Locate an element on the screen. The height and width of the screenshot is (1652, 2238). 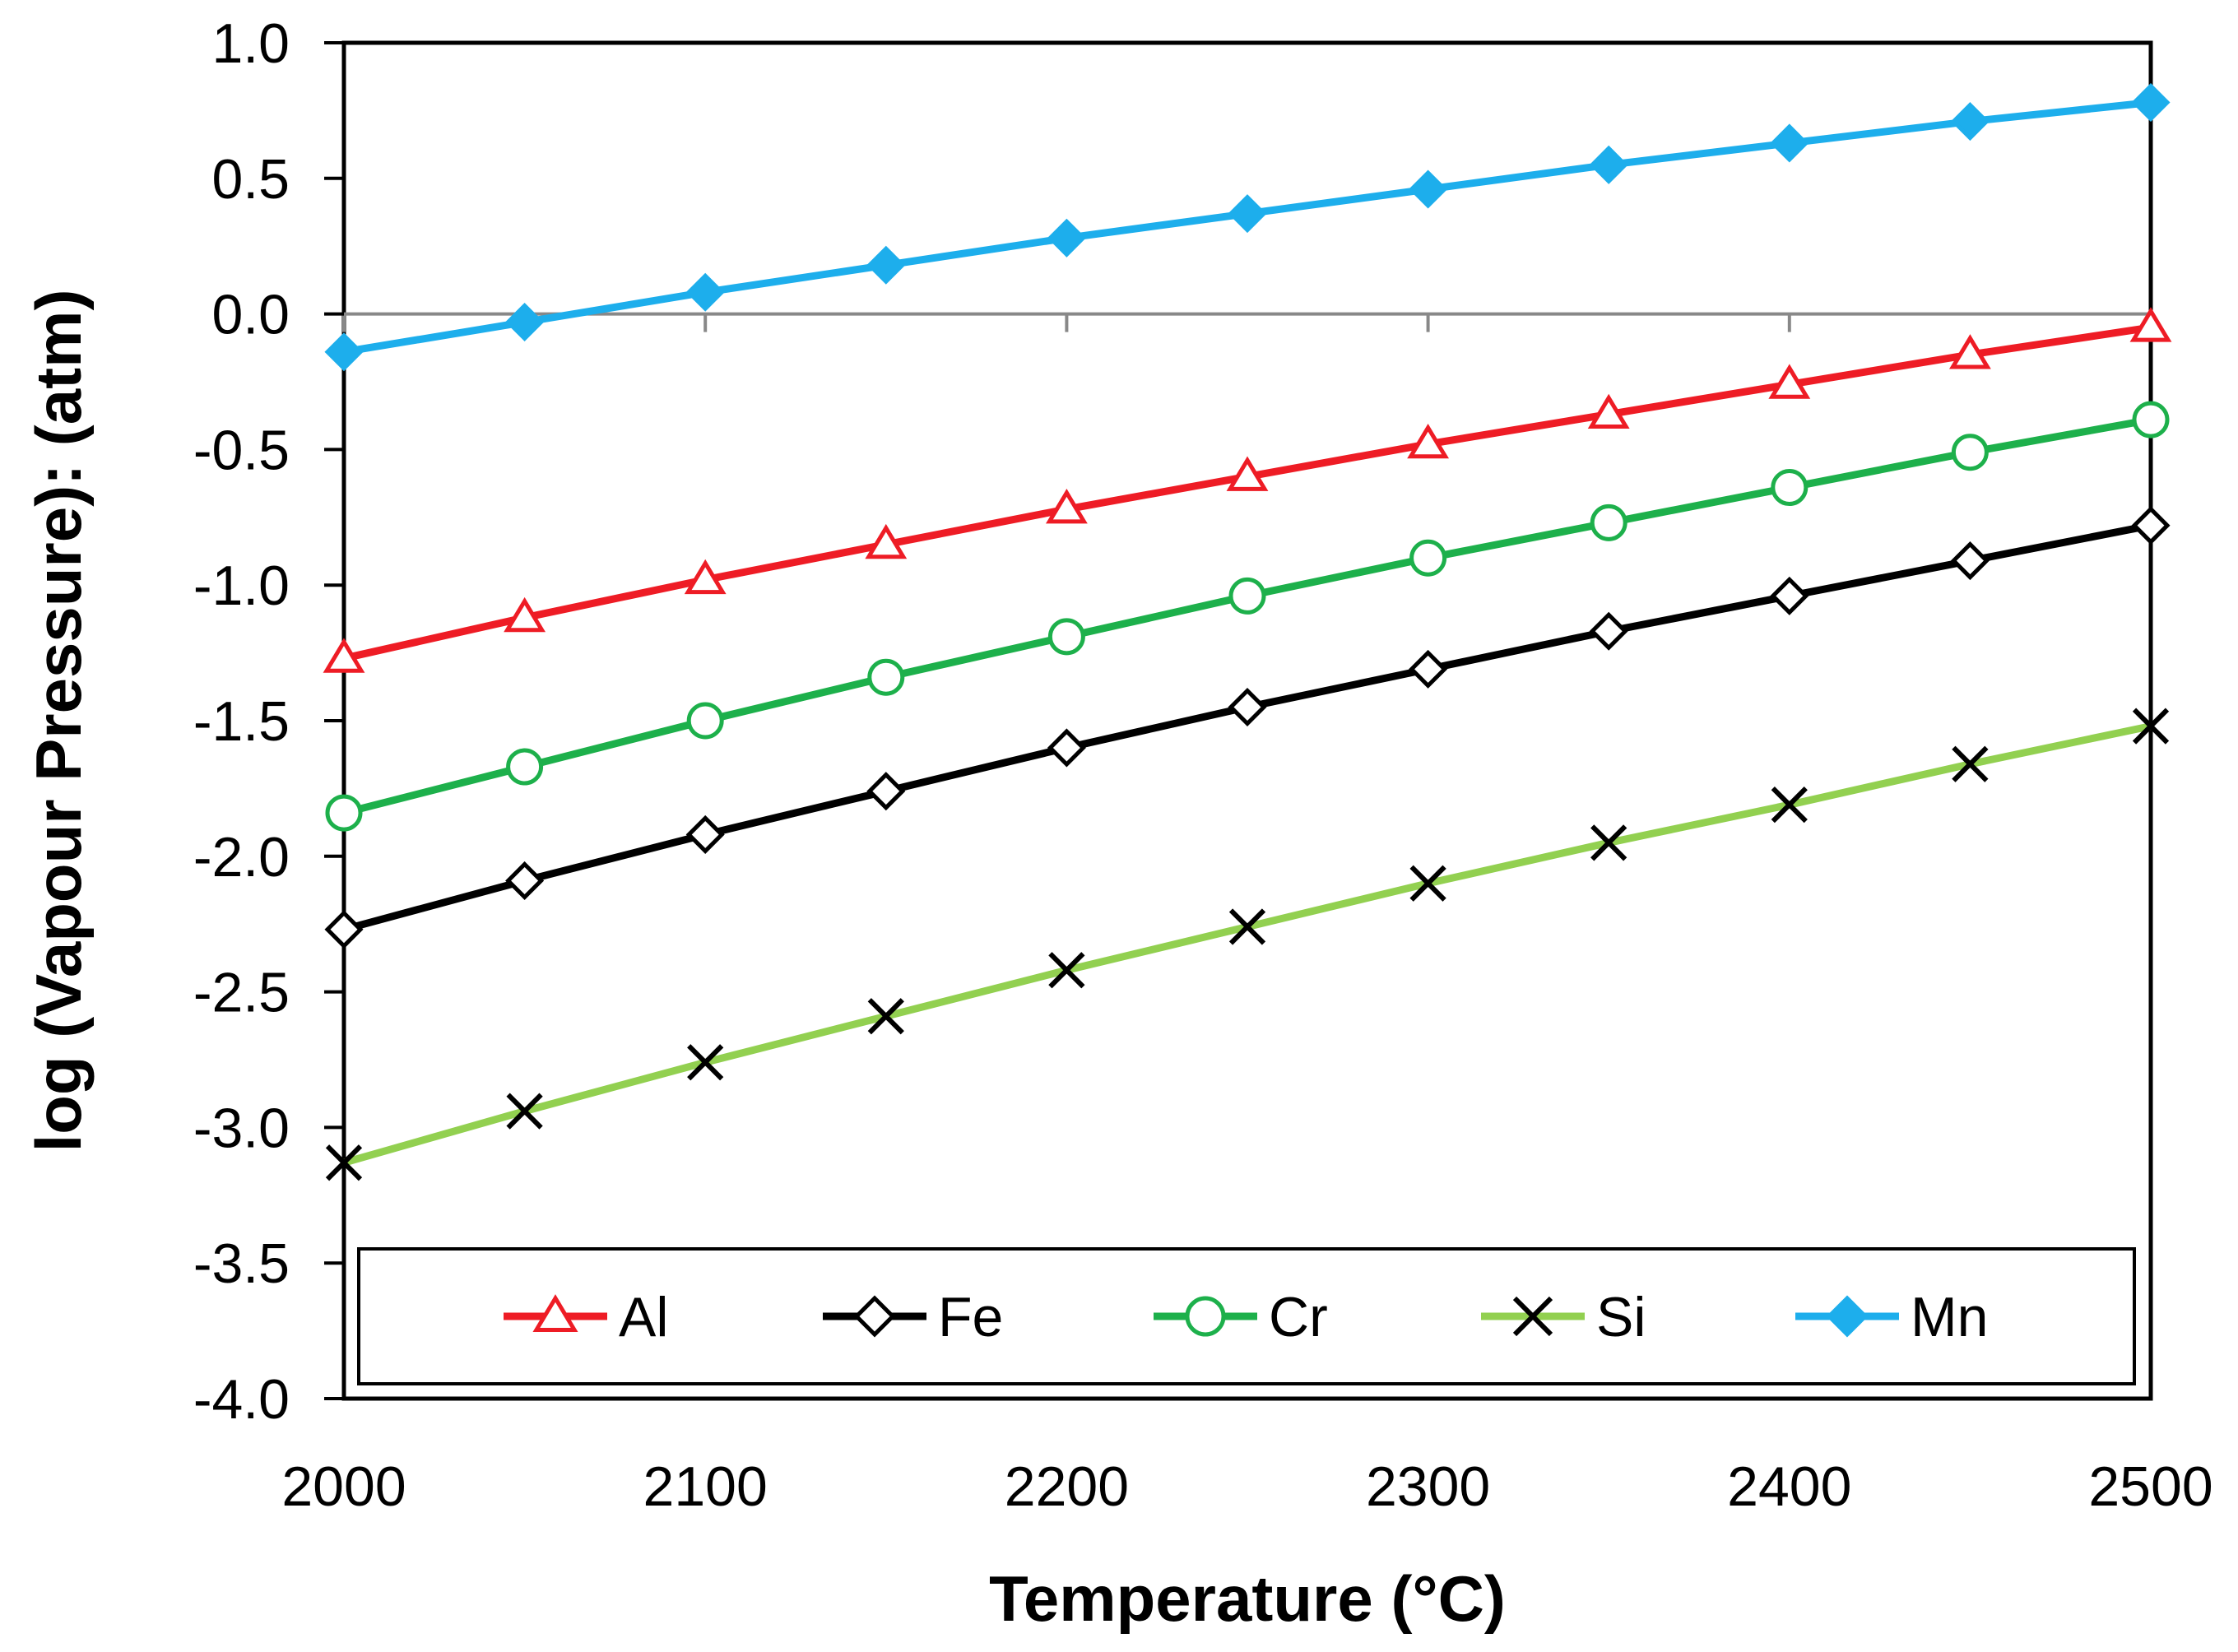
y-tick-label: 0.5 is located at coordinates (250, 180).